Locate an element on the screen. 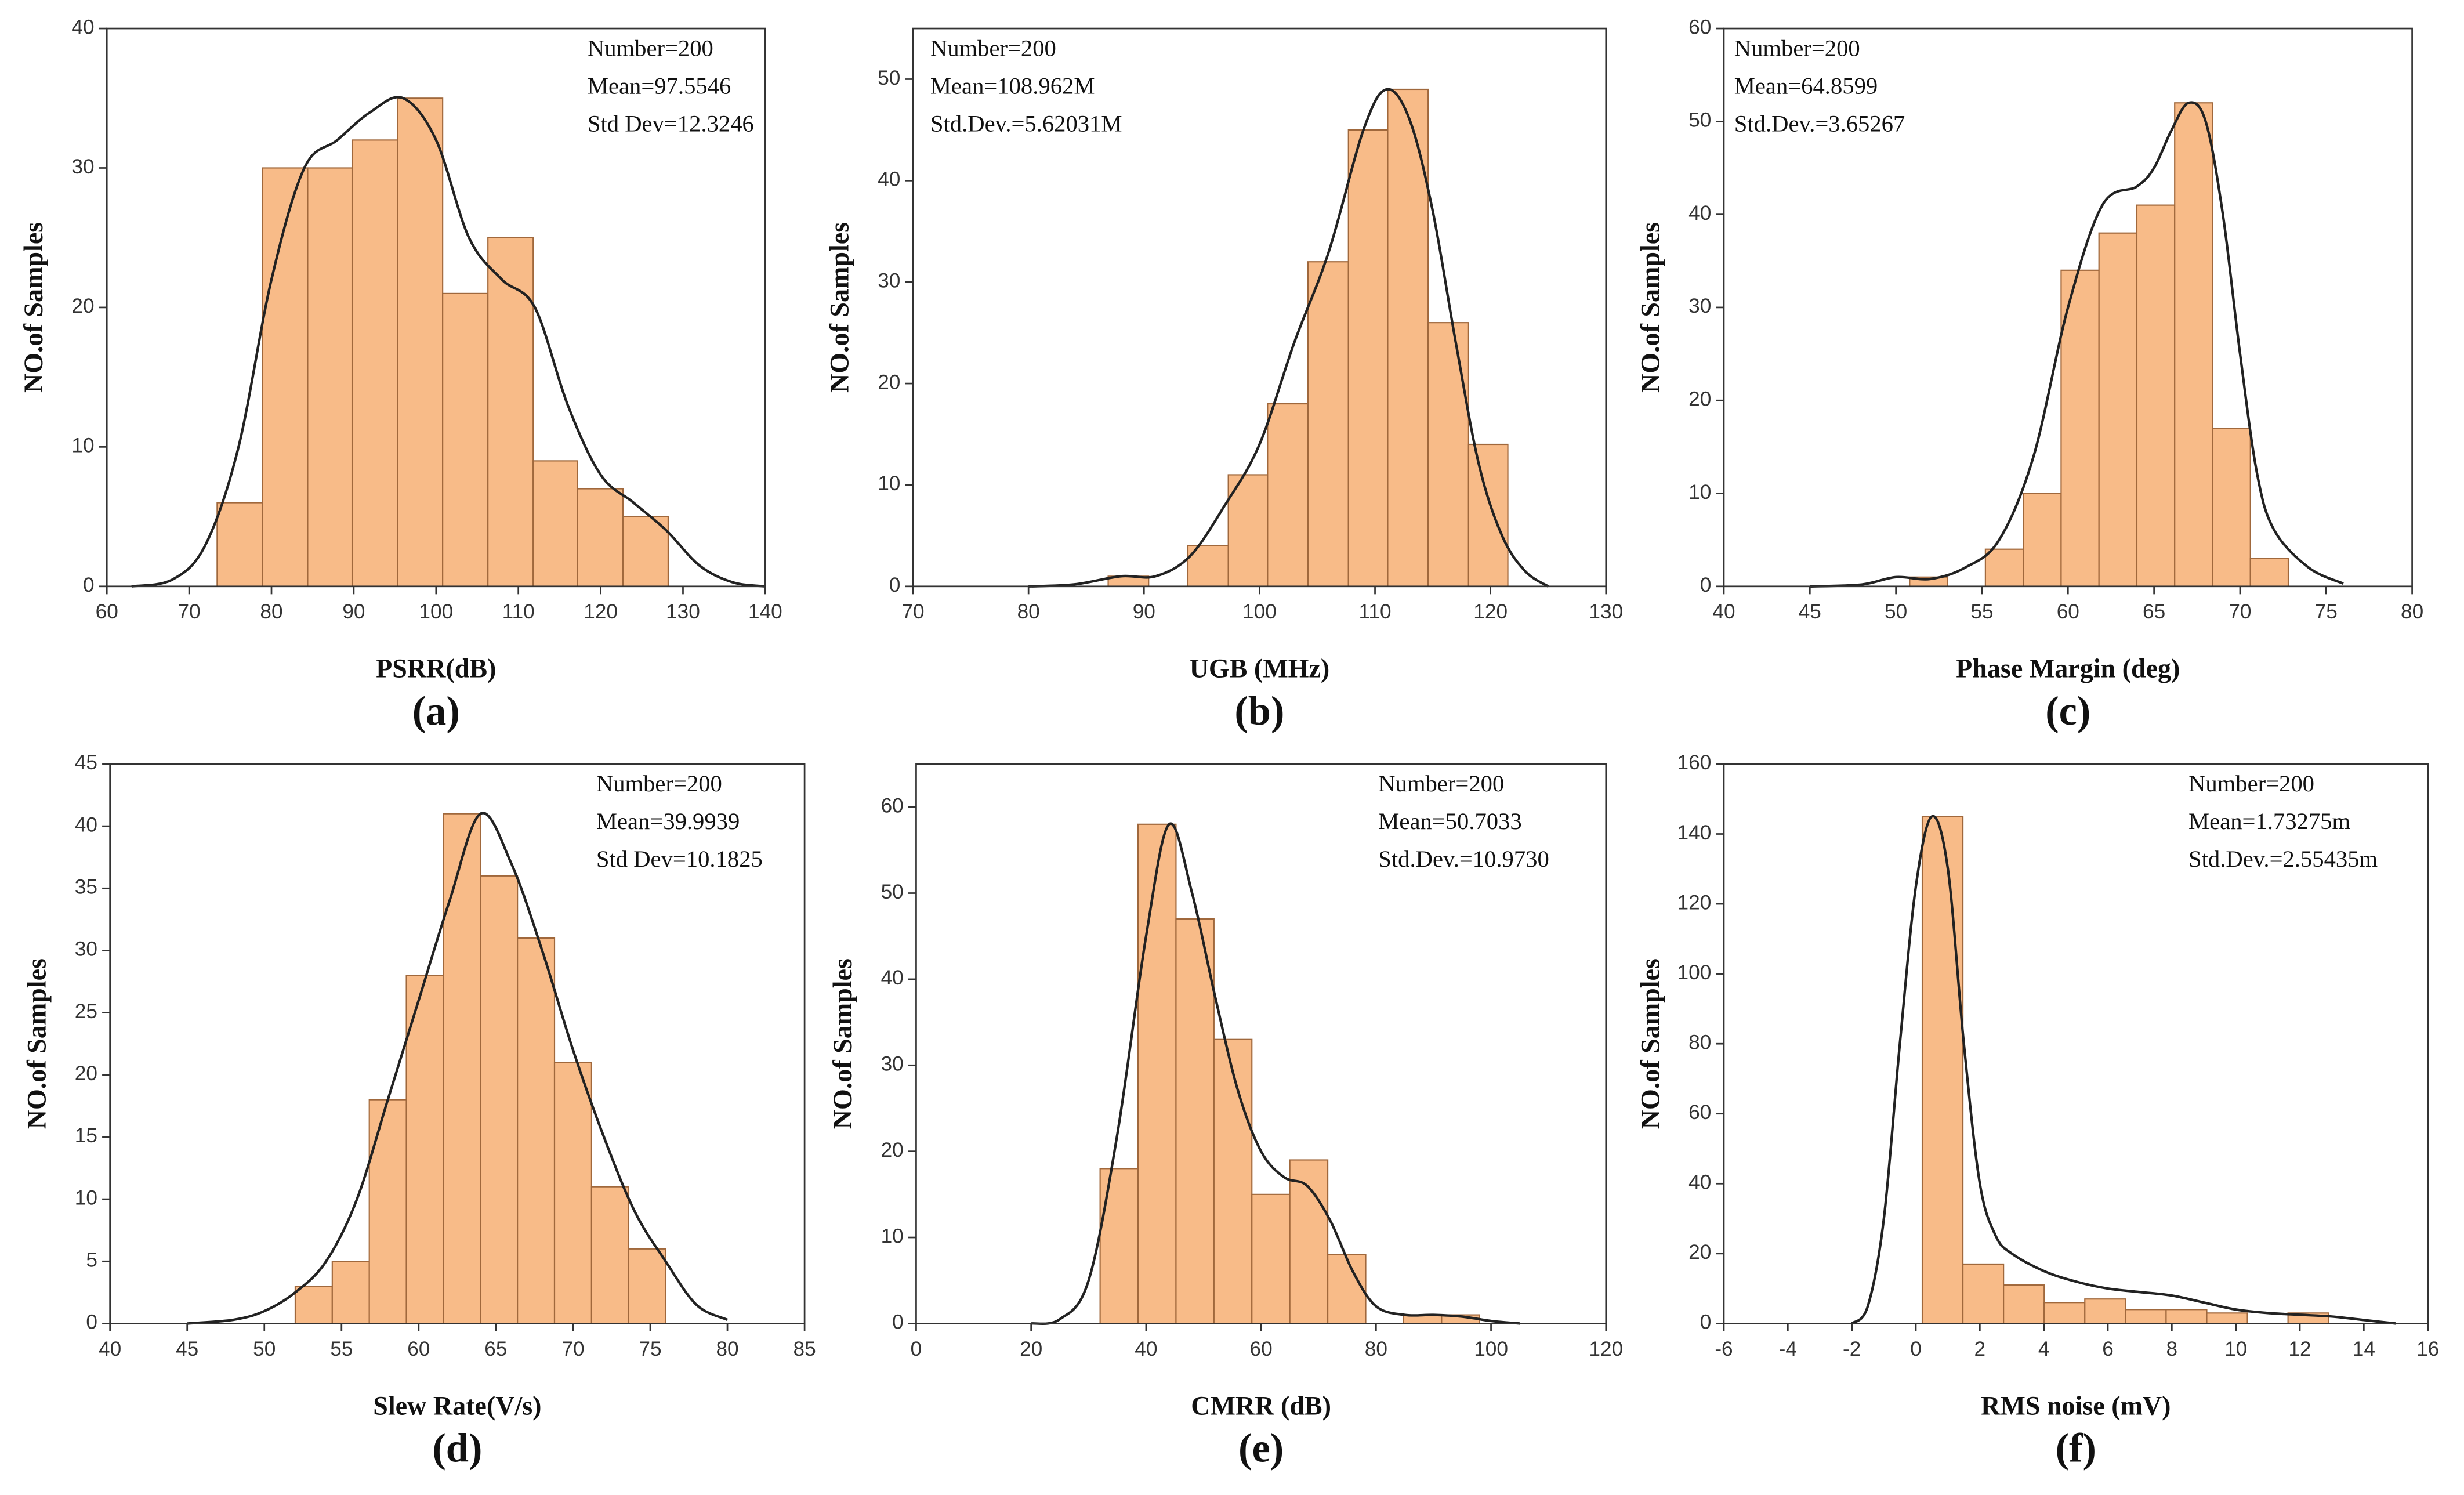  y-tick-label: 45 is located at coordinates (86, 762).